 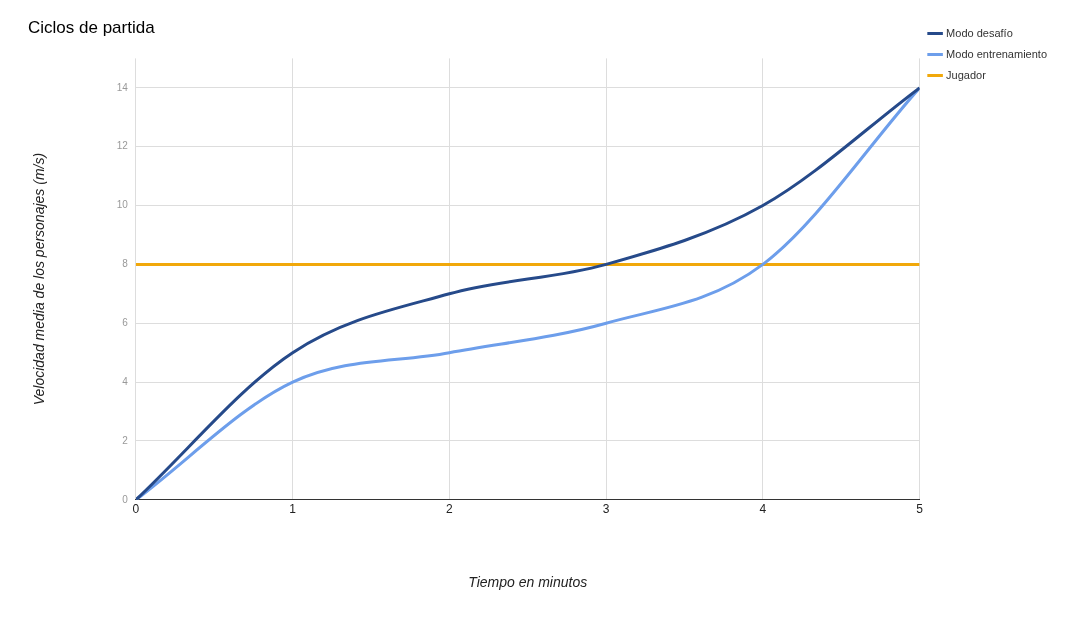 I want to click on y-tick-label: 10, so click(x=122, y=205).